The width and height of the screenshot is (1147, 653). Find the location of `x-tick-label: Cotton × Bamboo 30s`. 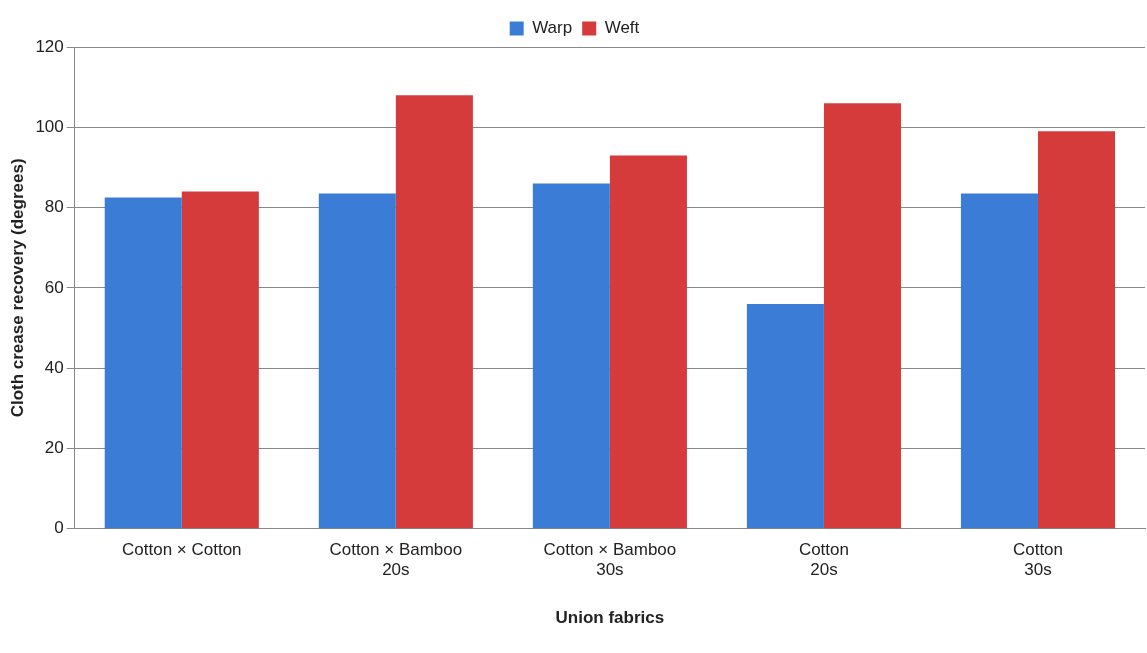

x-tick-label: Cotton × Bamboo 30s is located at coordinates (610, 559).